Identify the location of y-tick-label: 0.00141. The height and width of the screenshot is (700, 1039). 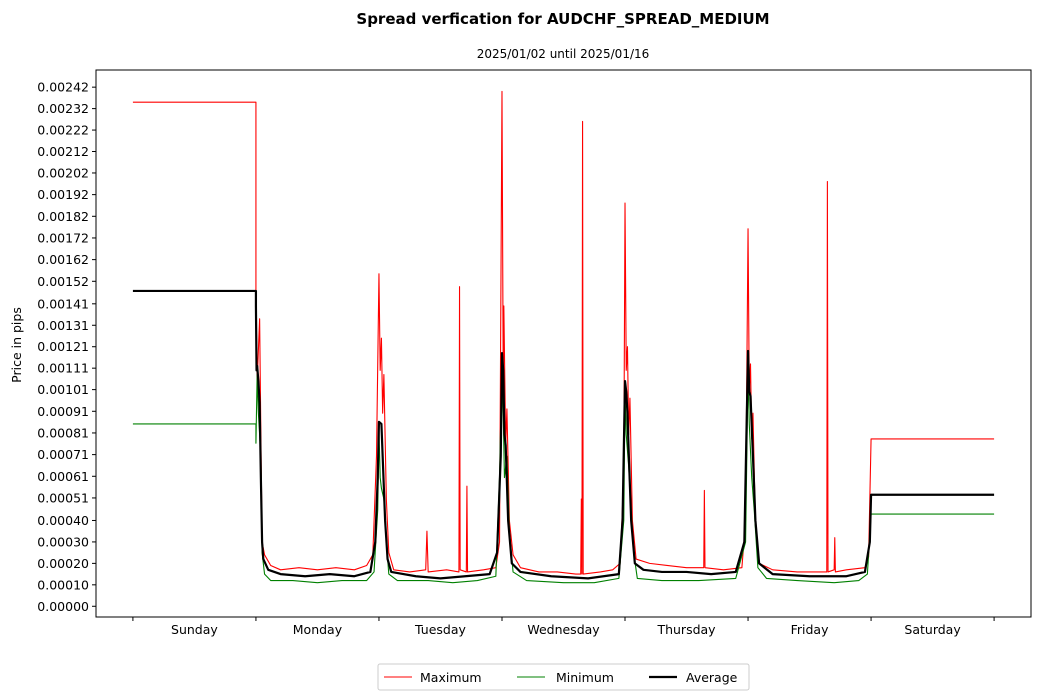
(63, 303).